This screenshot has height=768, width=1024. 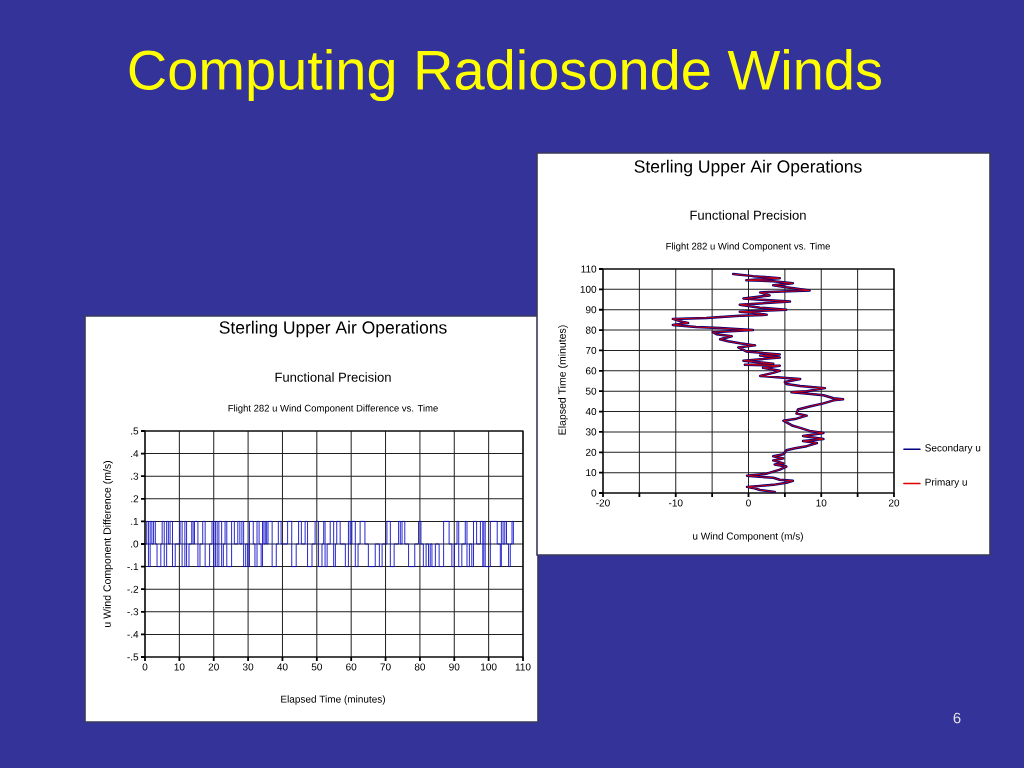 I want to click on y-tick-label: -.2, so click(x=133, y=589).